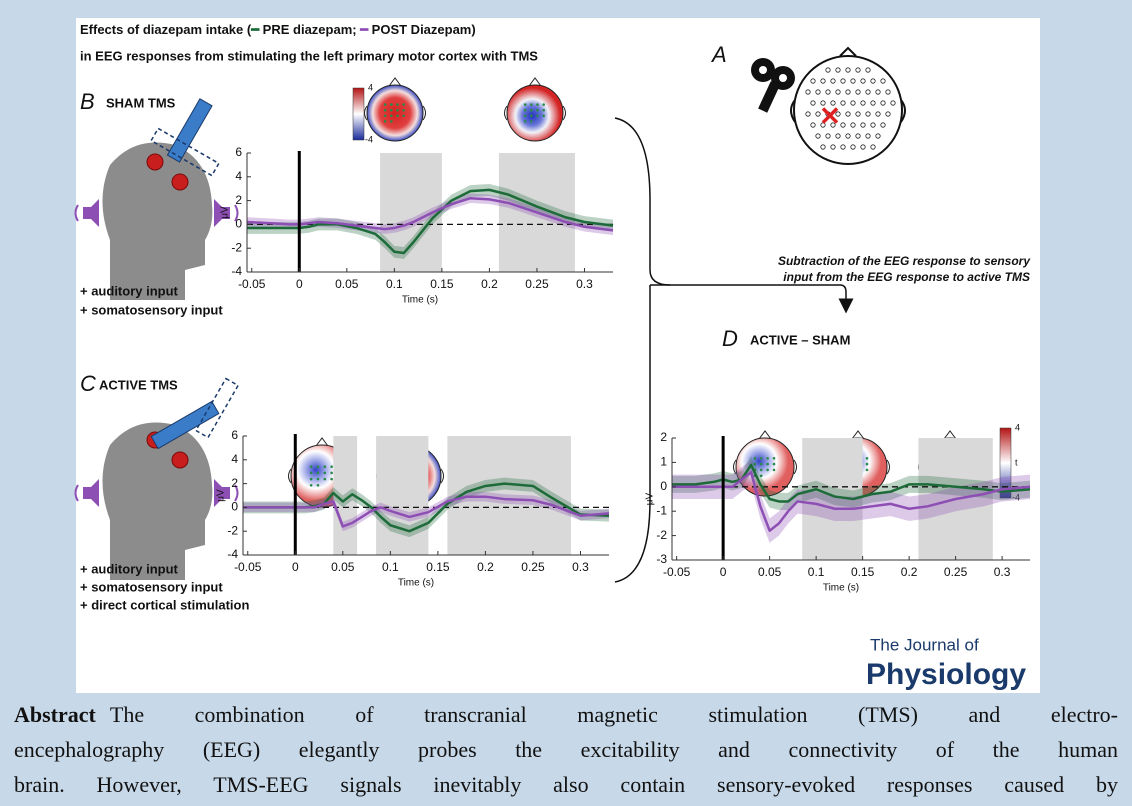 This screenshot has width=1132, height=806. I want to click on y-tick-label: 4, so click(234, 459).